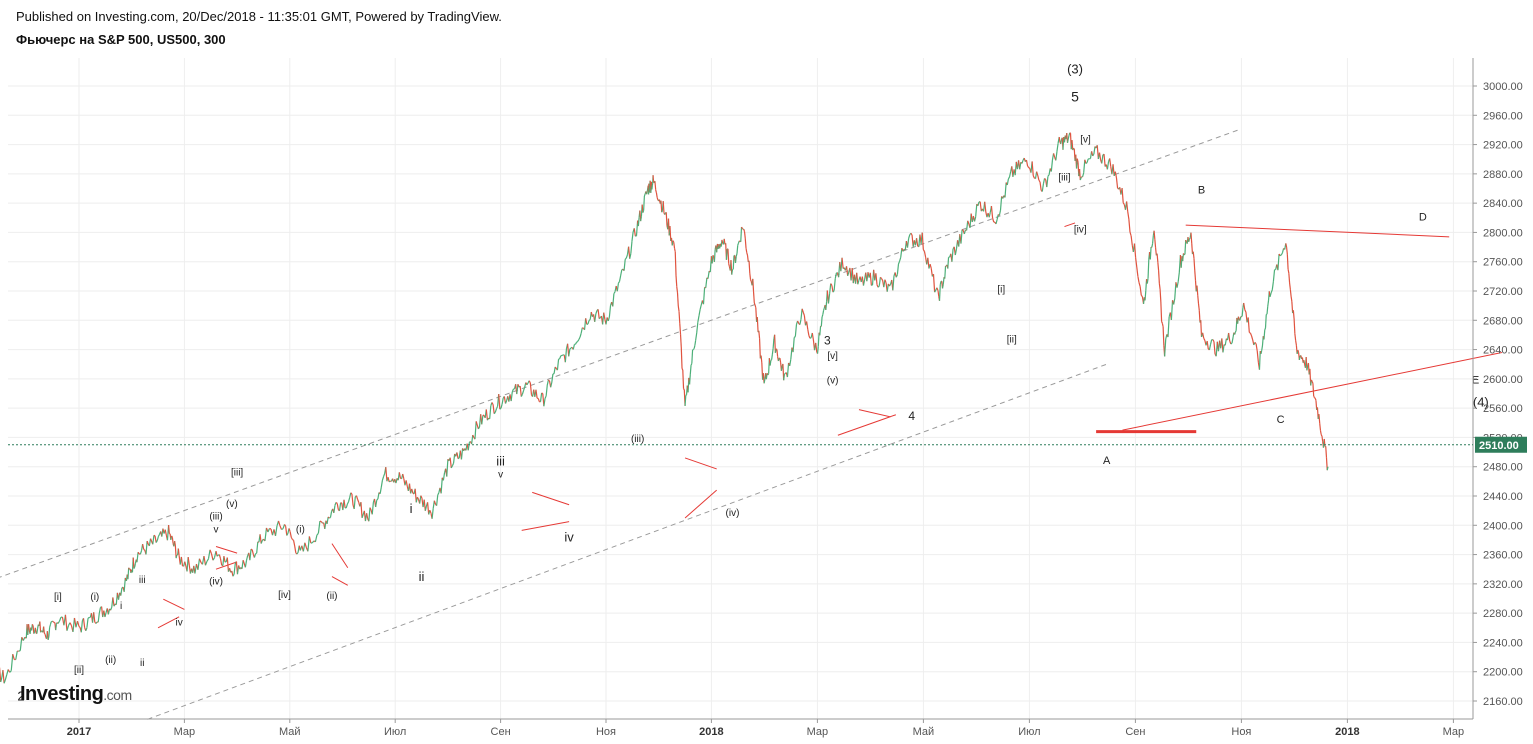 The height and width of the screenshot is (744, 1533). What do you see at coordinates (1503, 702) in the screenshot?
I see `y-tick-label: 2160.00` at bounding box center [1503, 702].